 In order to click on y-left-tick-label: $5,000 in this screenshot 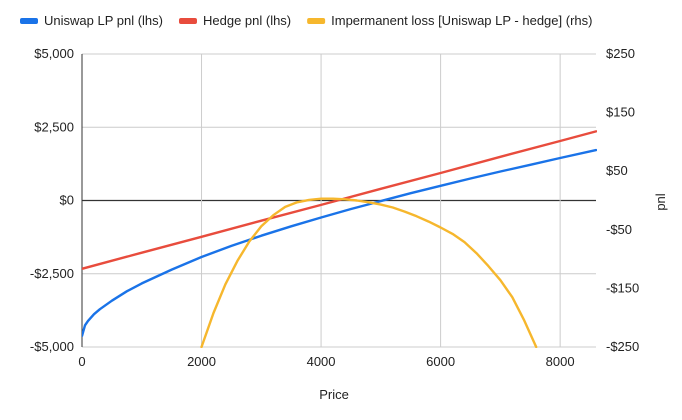, I will do `click(54, 53)`.